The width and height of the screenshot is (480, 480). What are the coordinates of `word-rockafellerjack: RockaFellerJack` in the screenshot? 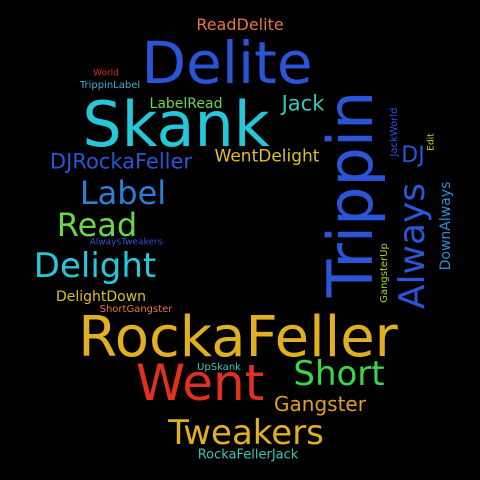 It's located at (248, 455).